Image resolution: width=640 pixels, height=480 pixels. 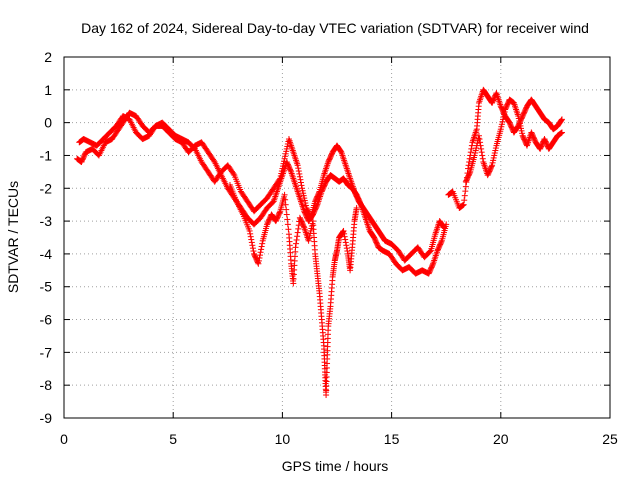 I want to click on y-tick-label: -1, so click(x=46, y=155).